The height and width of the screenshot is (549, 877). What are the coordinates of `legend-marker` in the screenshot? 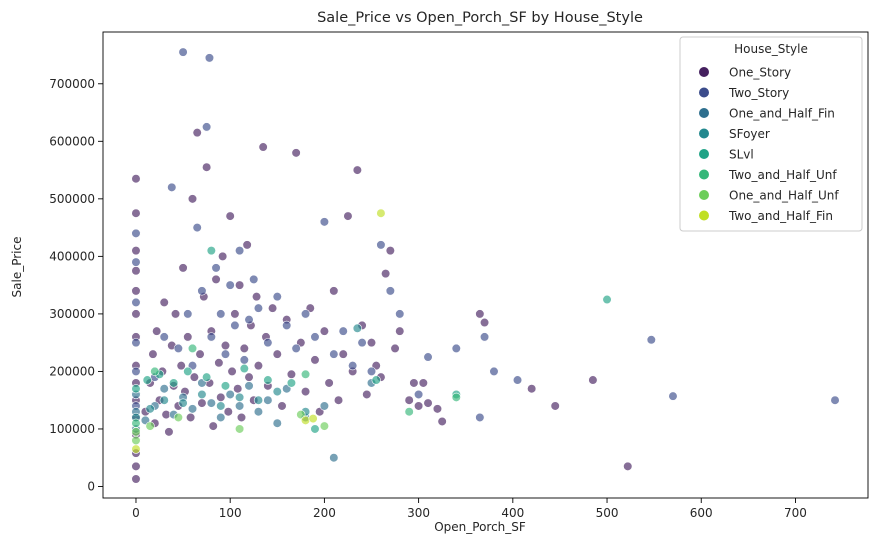 It's located at (704, 92).